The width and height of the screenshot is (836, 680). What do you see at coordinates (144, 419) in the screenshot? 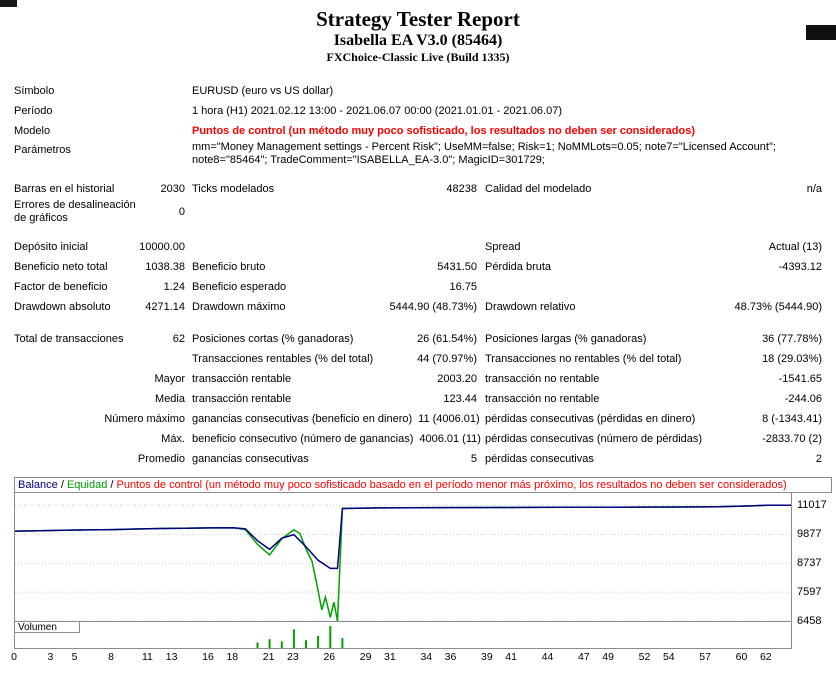
I see `max-count-label: Número máximo` at bounding box center [144, 419].